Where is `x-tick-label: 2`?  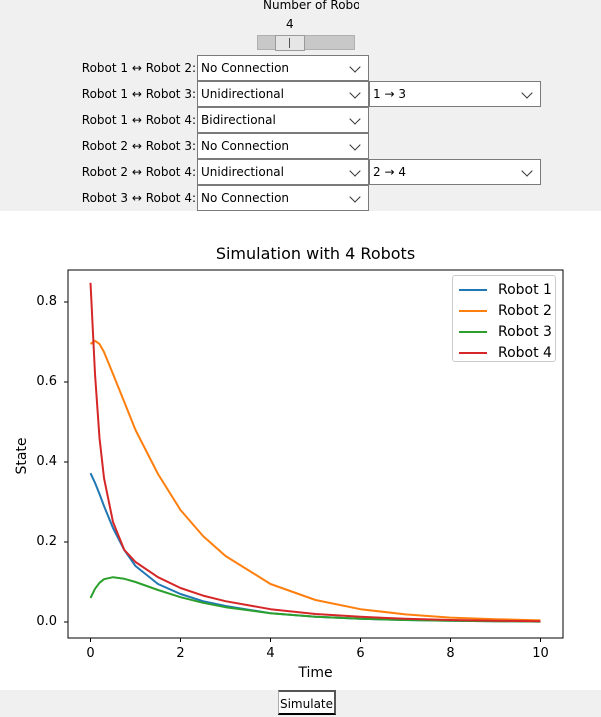 x-tick-label: 2 is located at coordinates (180, 653).